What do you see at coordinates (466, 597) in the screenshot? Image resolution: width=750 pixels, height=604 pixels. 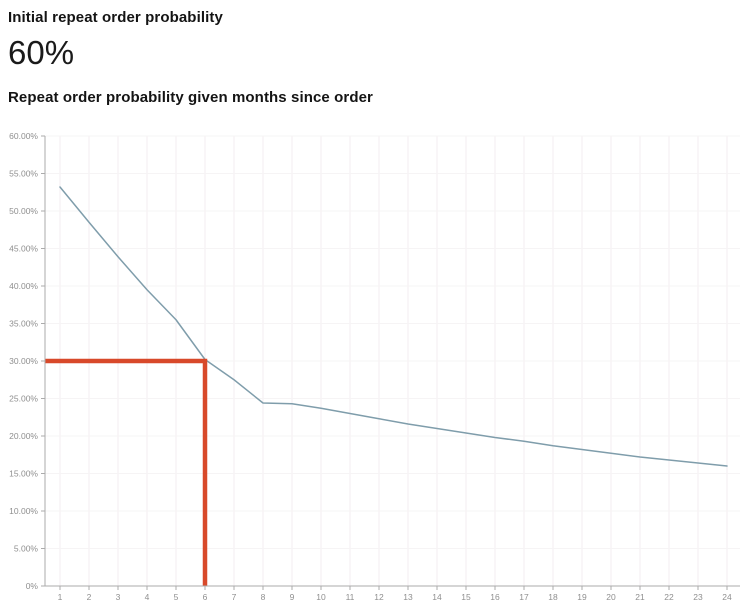 I see `x-tick-label: 15` at bounding box center [466, 597].